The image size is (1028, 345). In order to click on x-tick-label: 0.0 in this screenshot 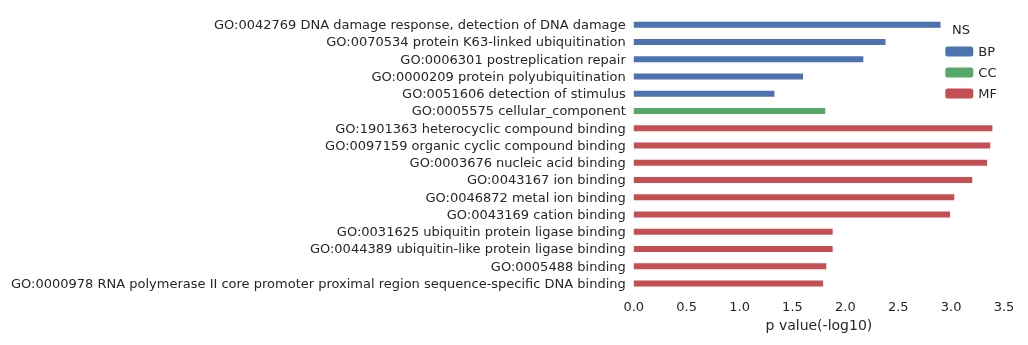, I will do `click(634, 306)`.